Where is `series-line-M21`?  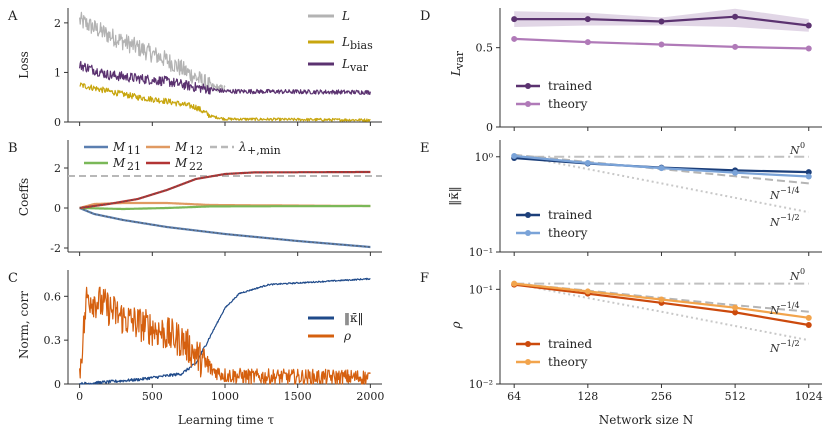 series-line-M21 is located at coordinates (225, 207).